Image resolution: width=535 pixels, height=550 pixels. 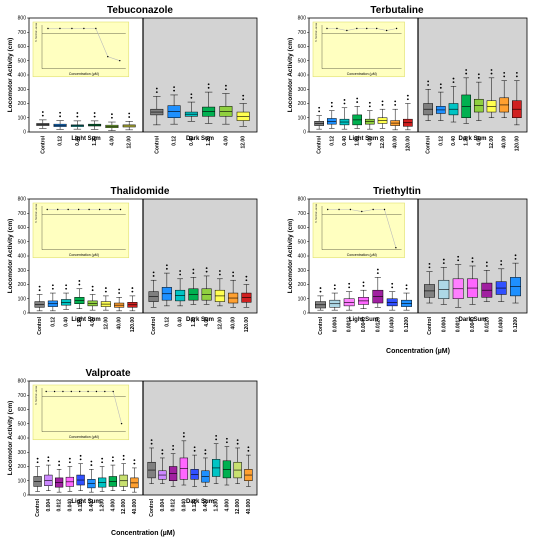 I want to click on light-phase-label: Light Sum, so click(x=363, y=320).